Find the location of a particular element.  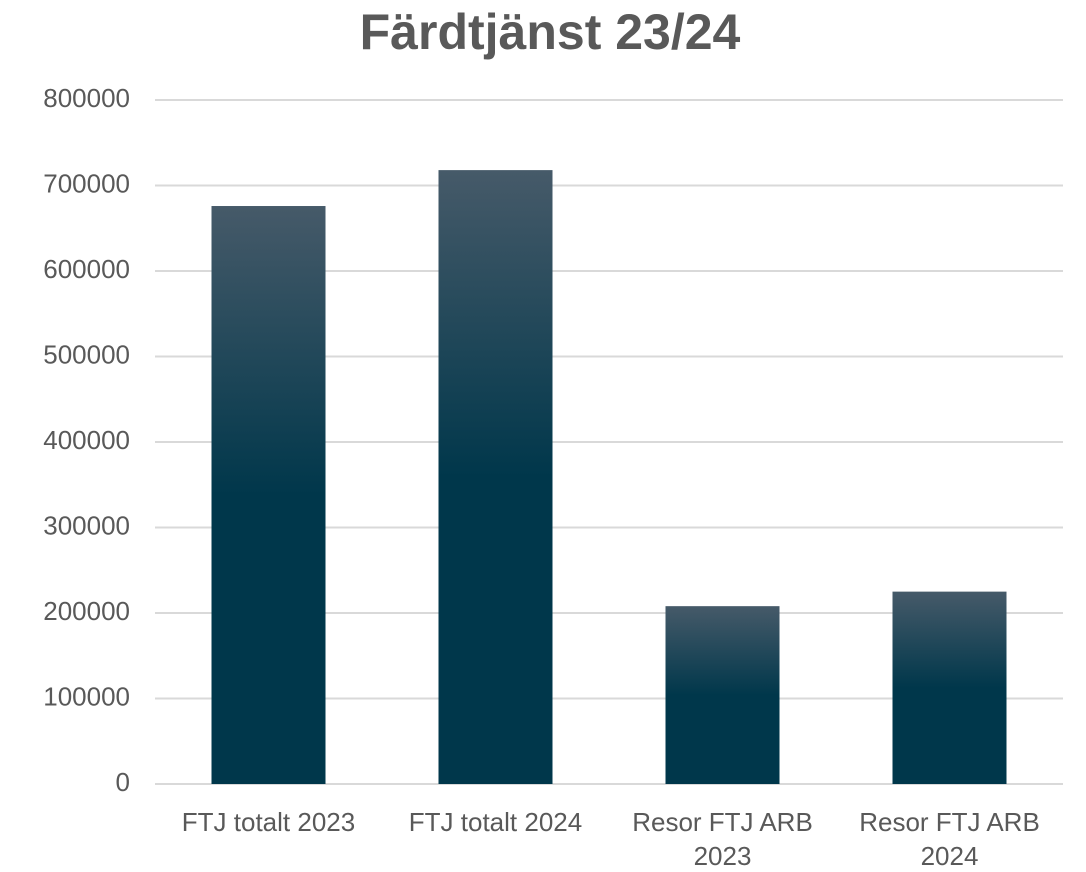

y-tick-label: 500000 is located at coordinates (86, 354).